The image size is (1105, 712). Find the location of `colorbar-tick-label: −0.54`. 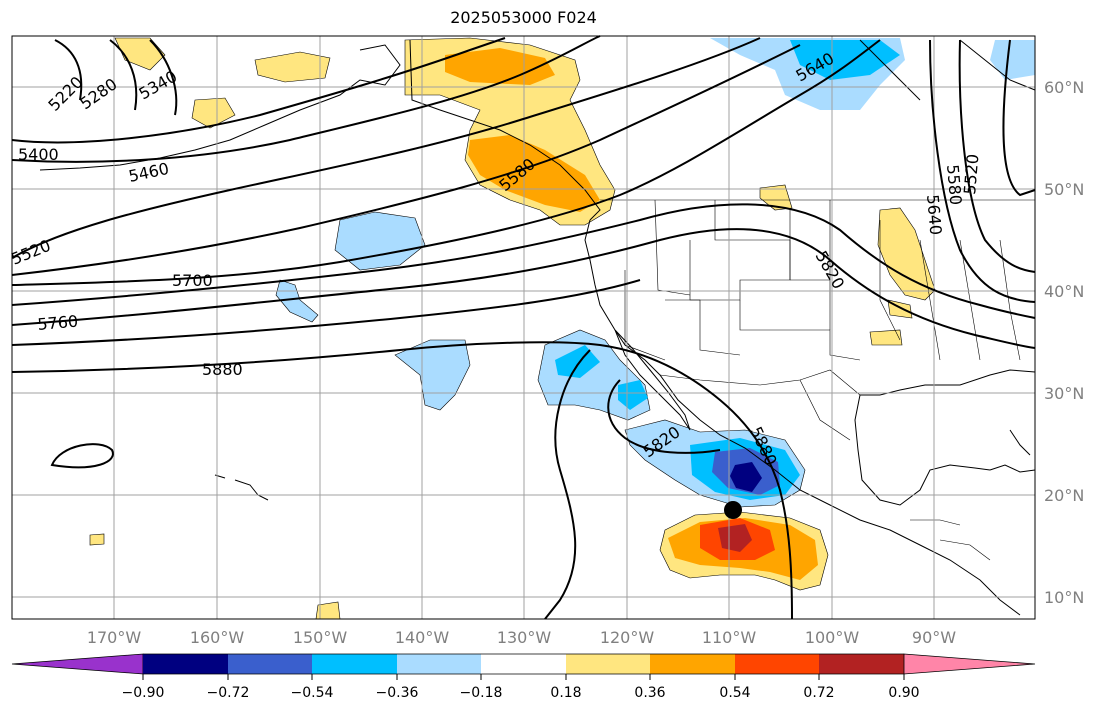

colorbar-tick-label: −0.54 is located at coordinates (312, 693).